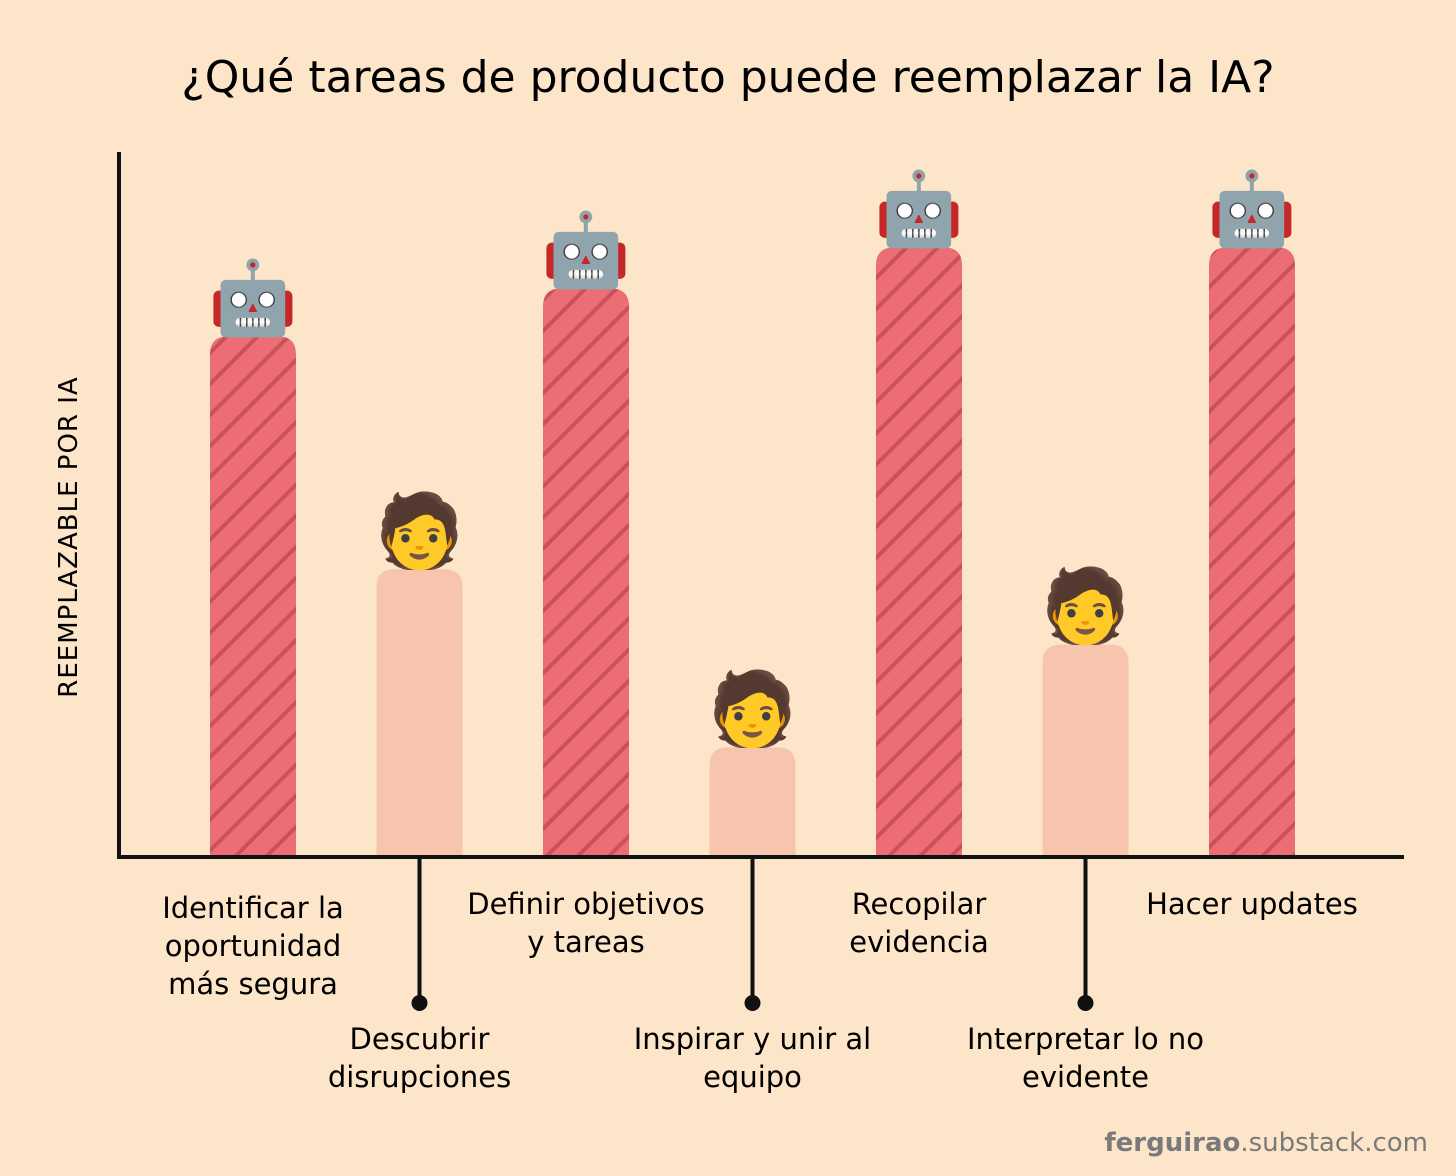 This screenshot has height=1176, width=1456. I want to click on category-label-line: Identificar la, so click(253, 908).